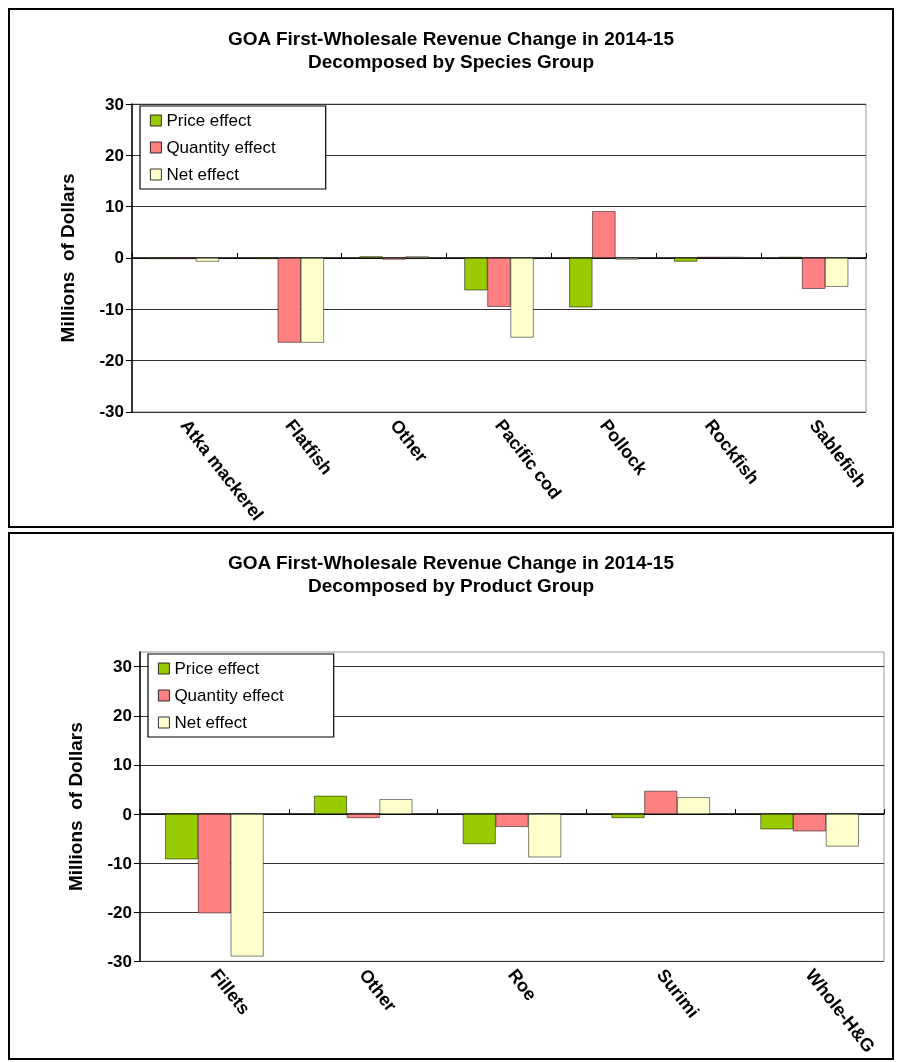 This screenshot has height=1062, width=902. I want to click on chart-subtitle: Decomposed by Product Group, so click(451, 585).